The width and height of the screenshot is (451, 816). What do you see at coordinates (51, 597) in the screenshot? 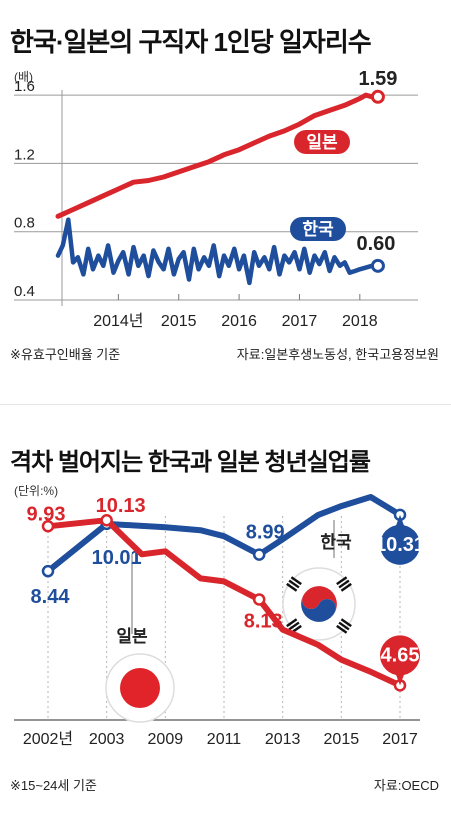
I see `chart2-korea-value-label: 8.44` at bounding box center [51, 597].